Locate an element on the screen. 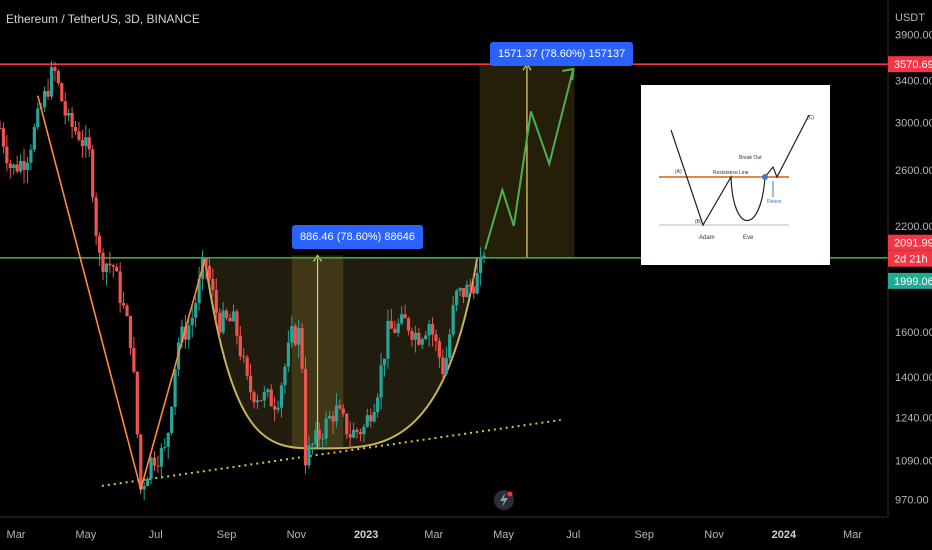 The width and height of the screenshot is (932, 550). price-tick-label: 2200.00 is located at coordinates (913, 227).